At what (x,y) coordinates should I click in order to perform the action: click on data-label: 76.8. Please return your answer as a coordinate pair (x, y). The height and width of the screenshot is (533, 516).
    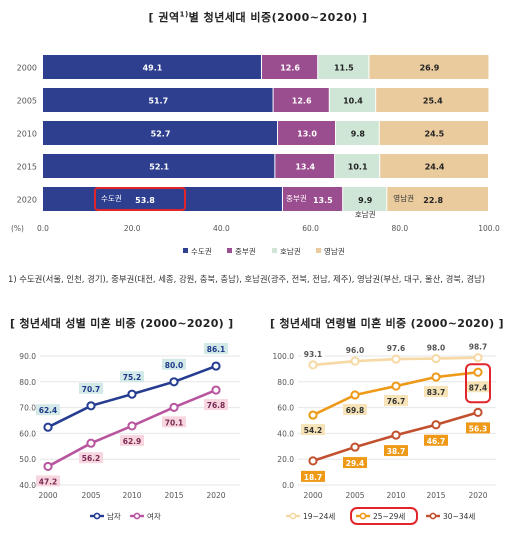
    Looking at the image, I should click on (216, 405).